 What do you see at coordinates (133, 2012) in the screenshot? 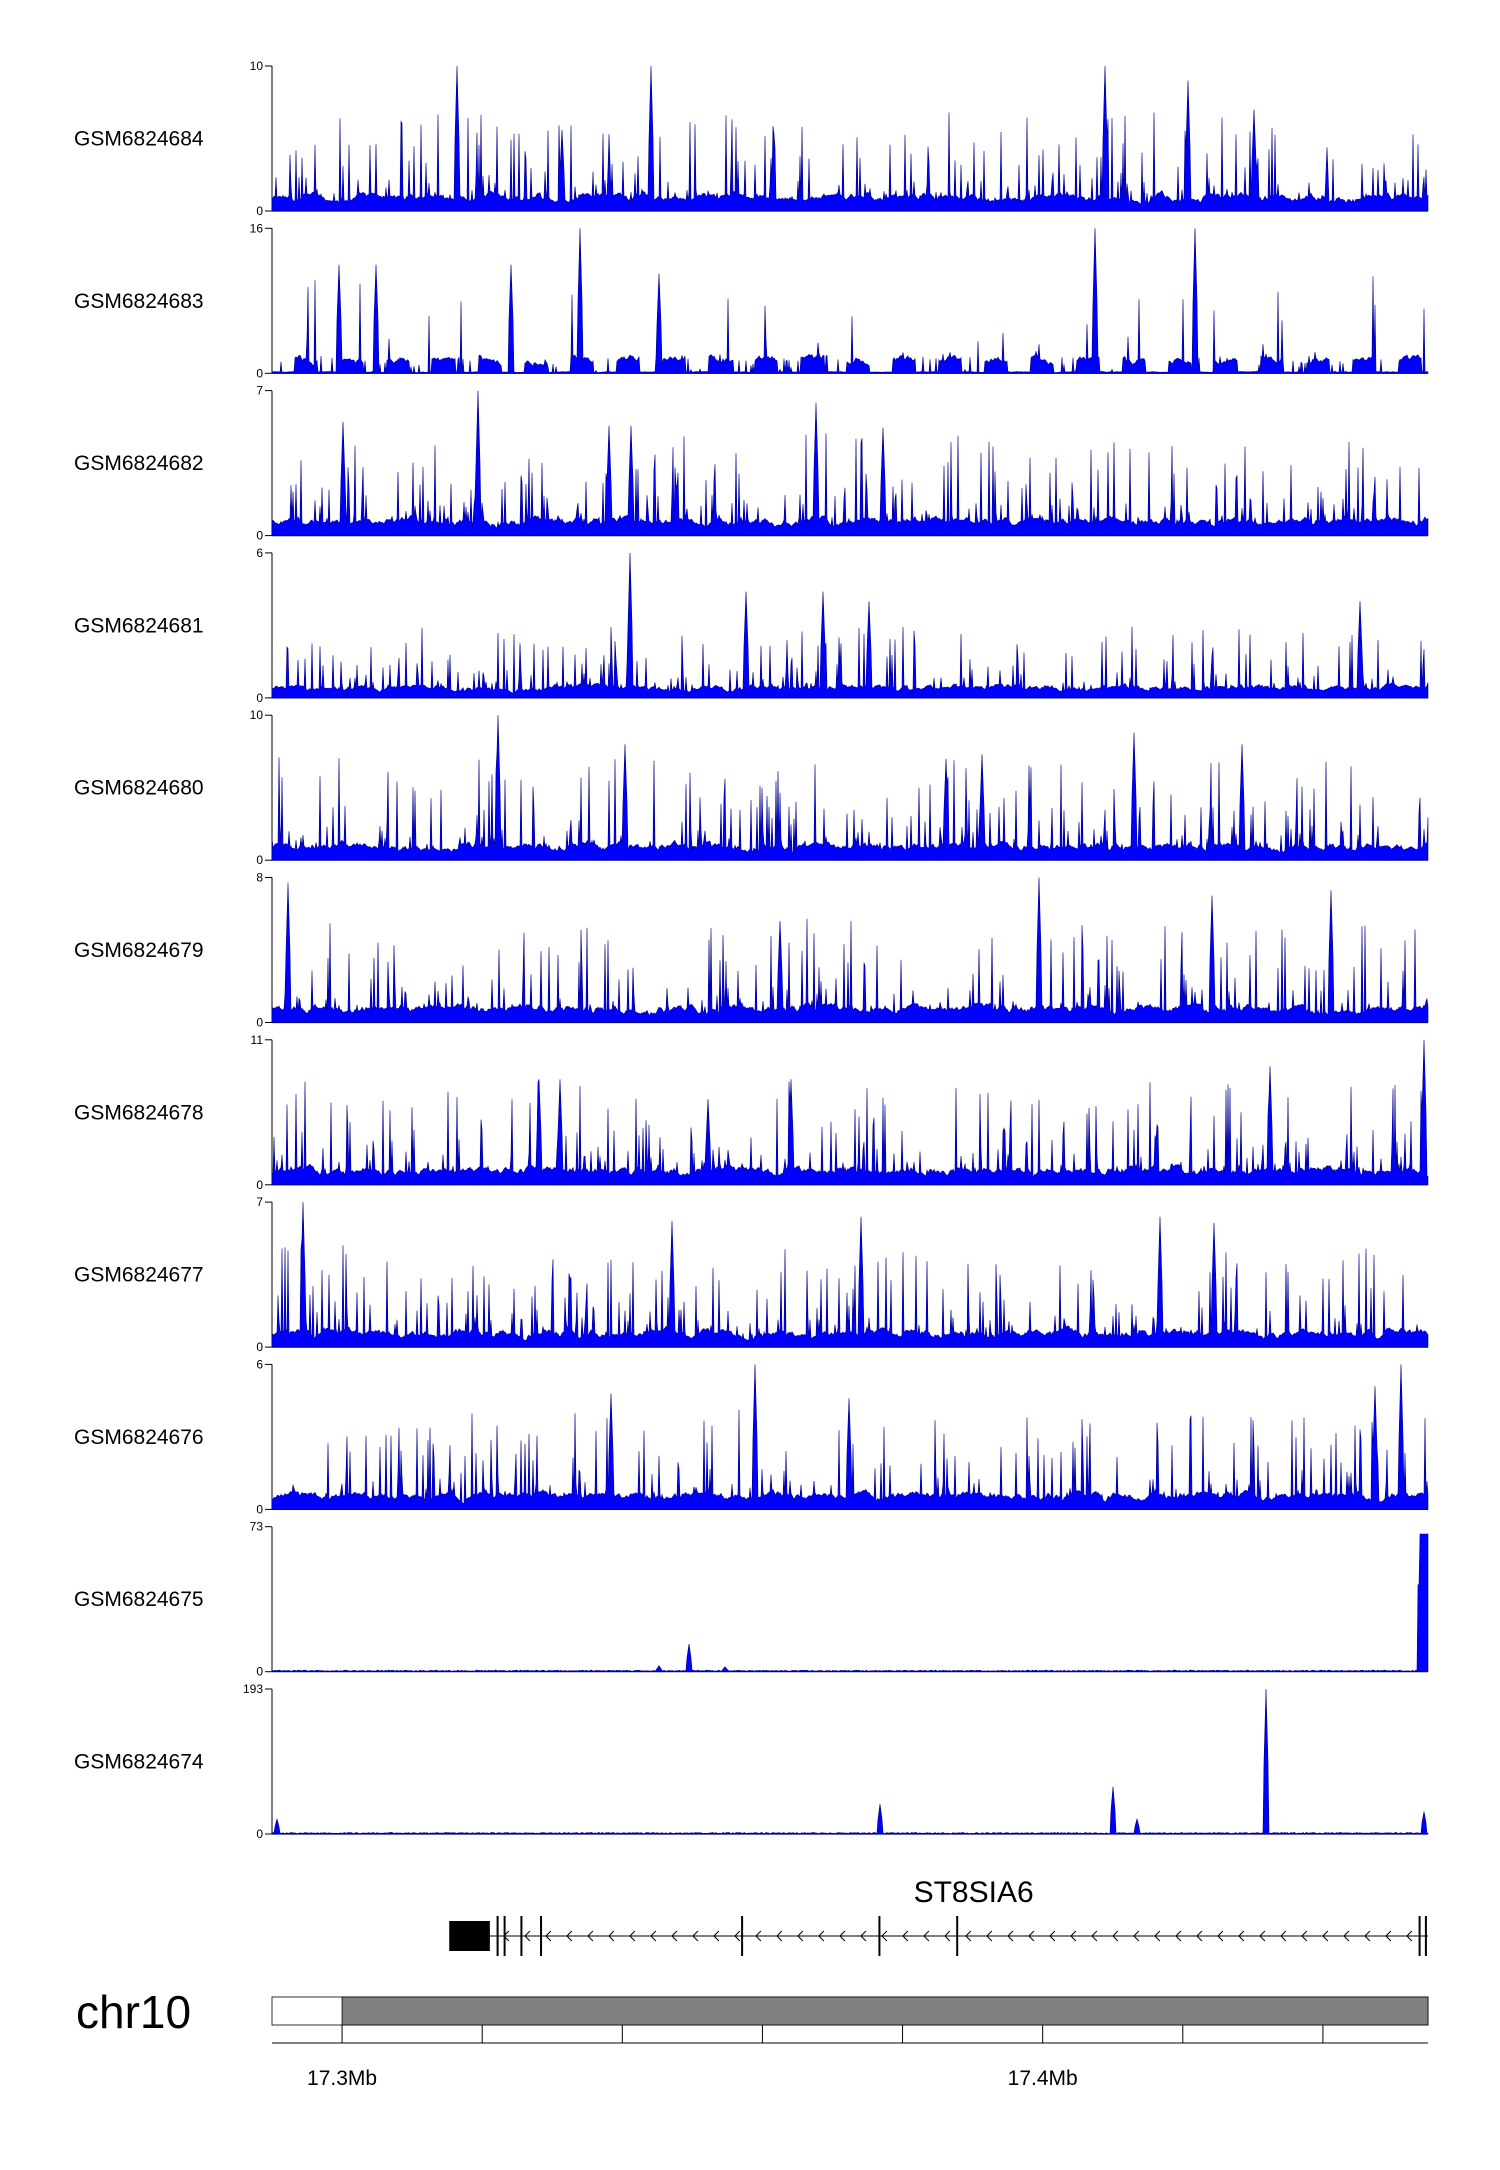
I see `chromosome-name: chr10` at bounding box center [133, 2012].